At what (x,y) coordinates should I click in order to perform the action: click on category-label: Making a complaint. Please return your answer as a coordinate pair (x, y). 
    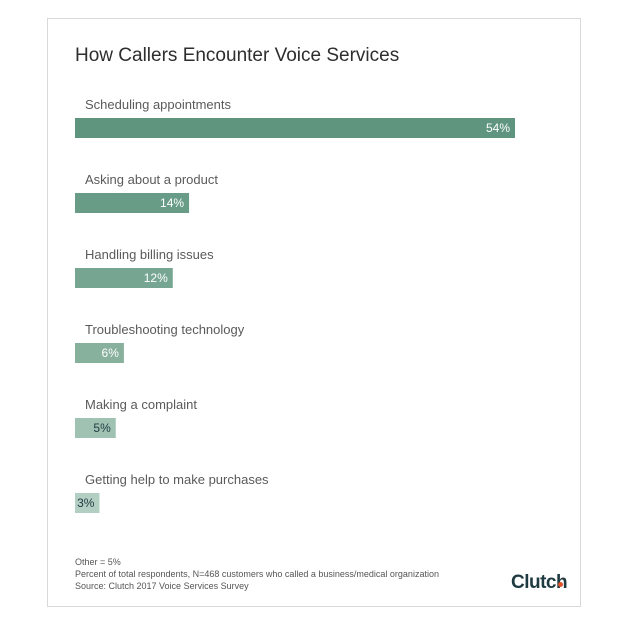
    Looking at the image, I should click on (141, 404).